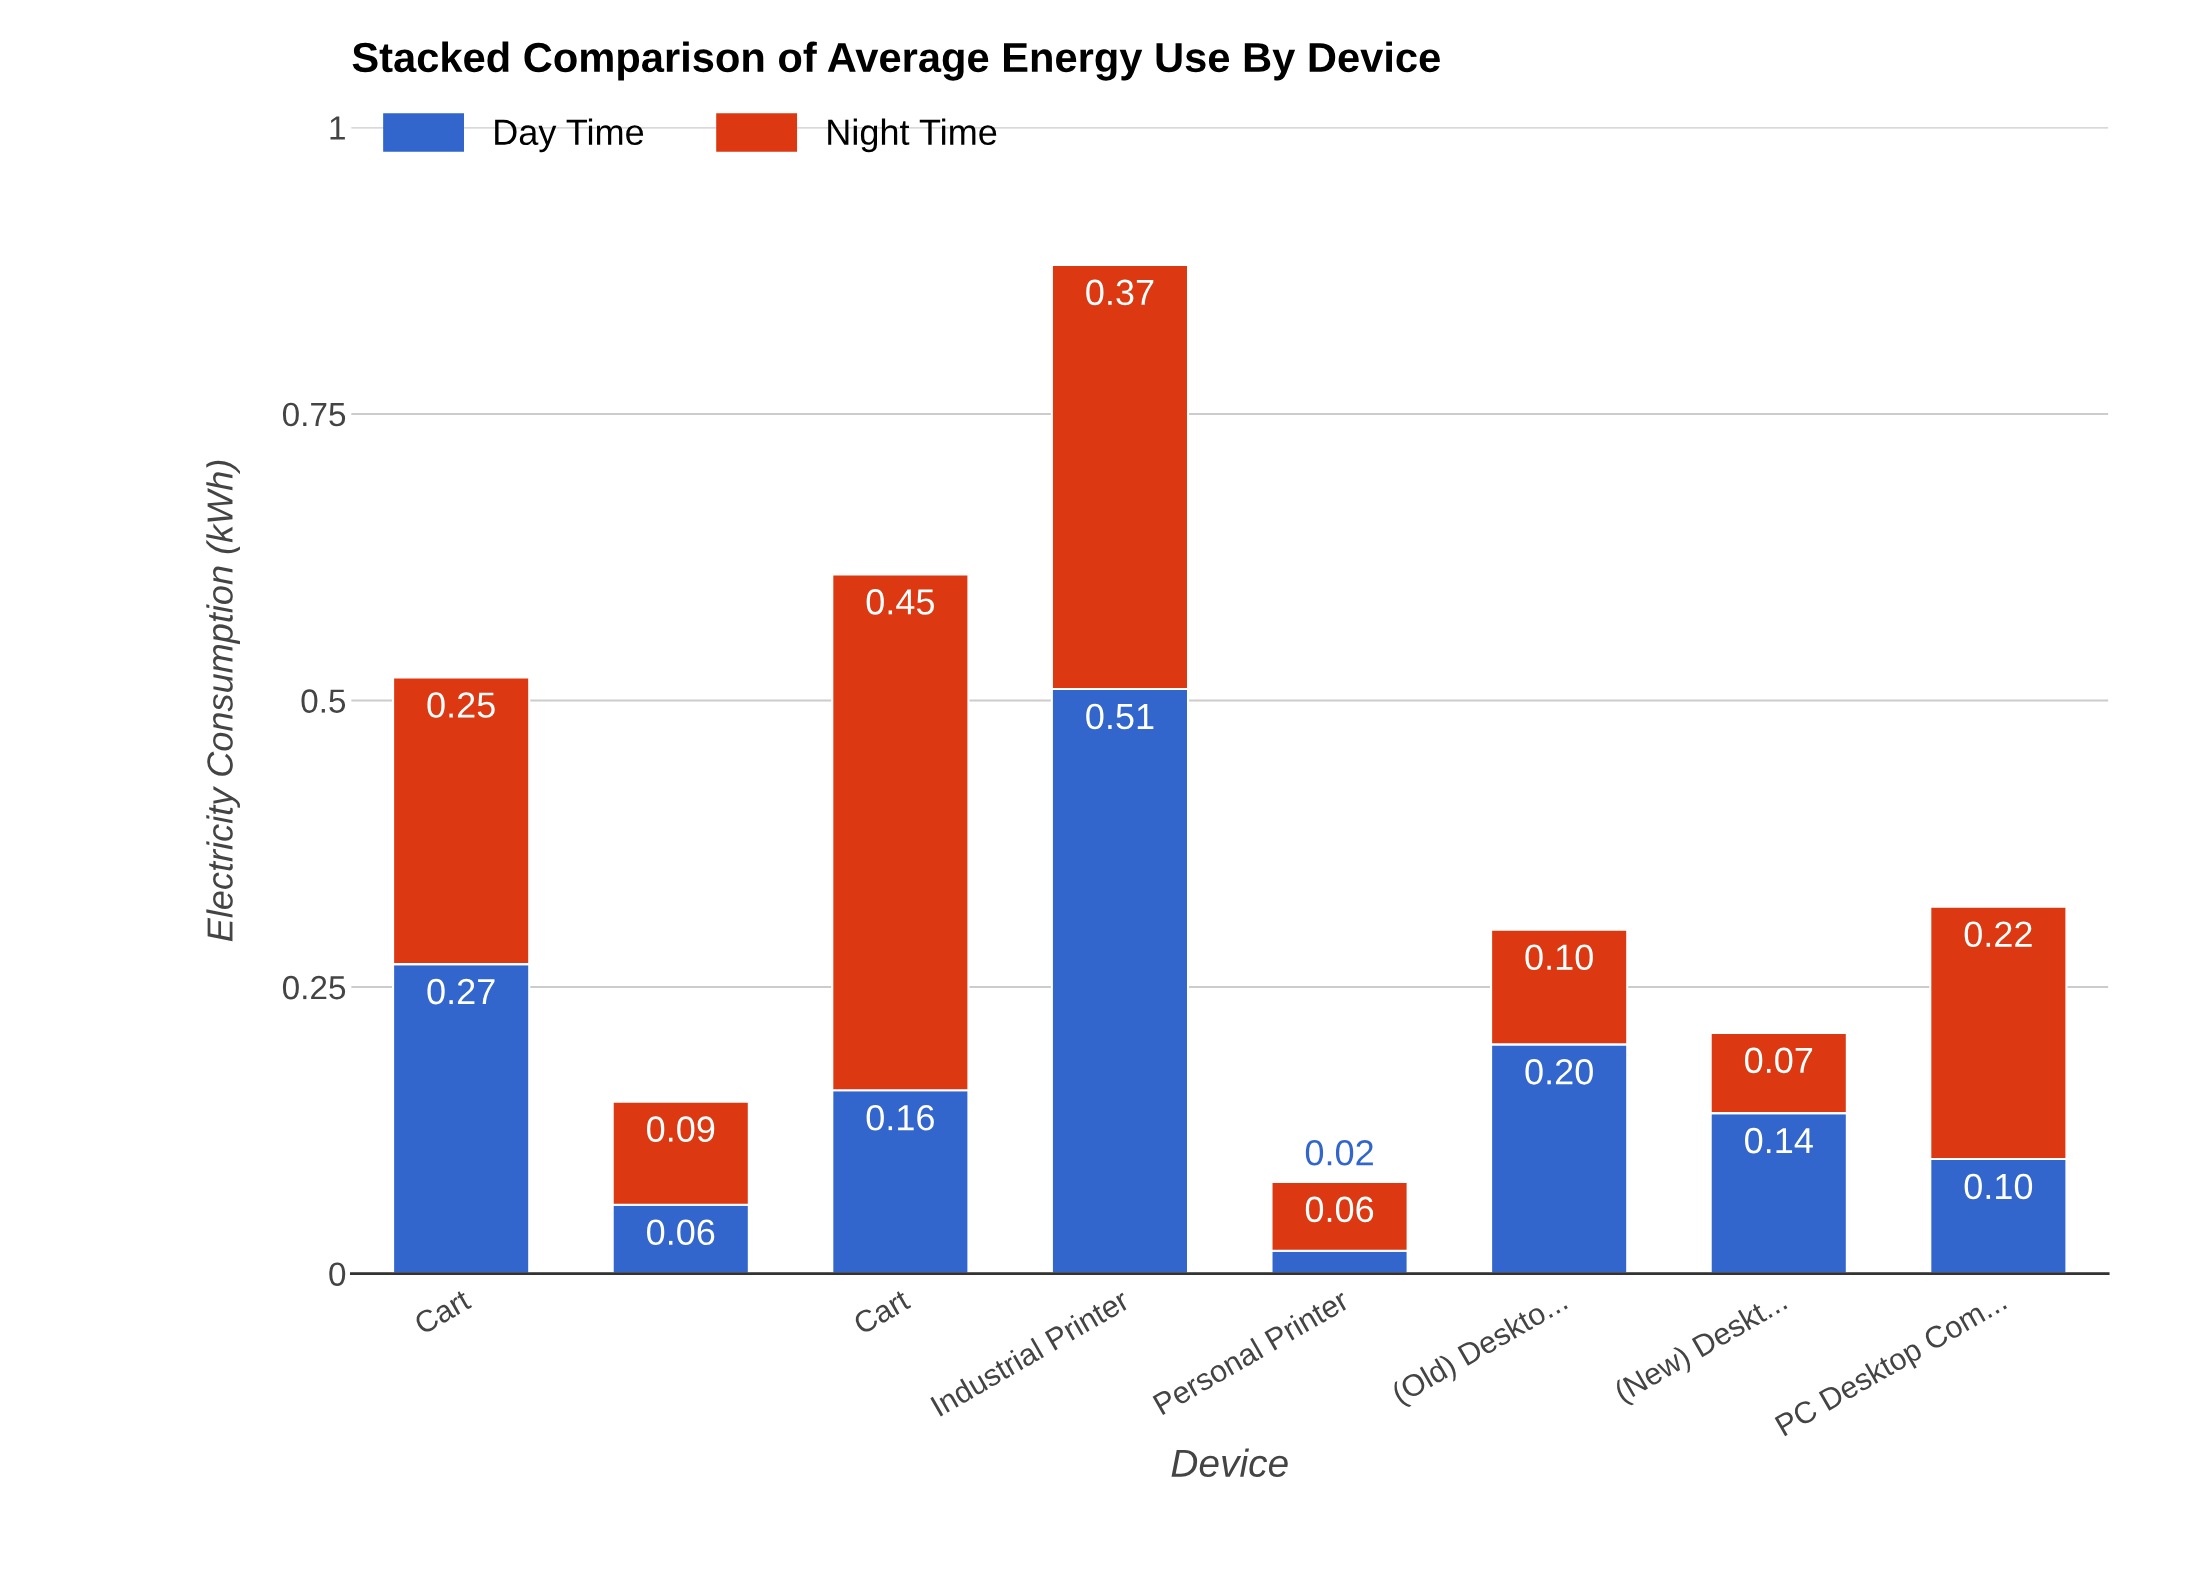 The width and height of the screenshot is (2196, 1592). I want to click on data-label: 0.25, so click(461, 705).